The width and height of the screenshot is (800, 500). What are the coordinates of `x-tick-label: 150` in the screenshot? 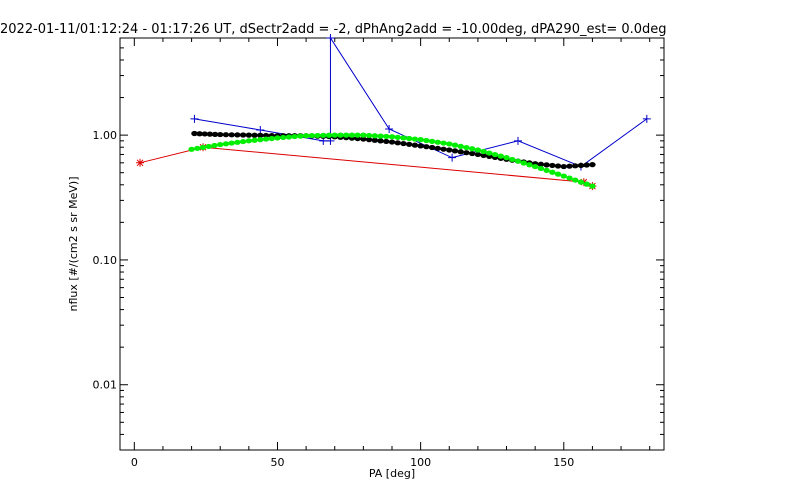 It's located at (563, 462).